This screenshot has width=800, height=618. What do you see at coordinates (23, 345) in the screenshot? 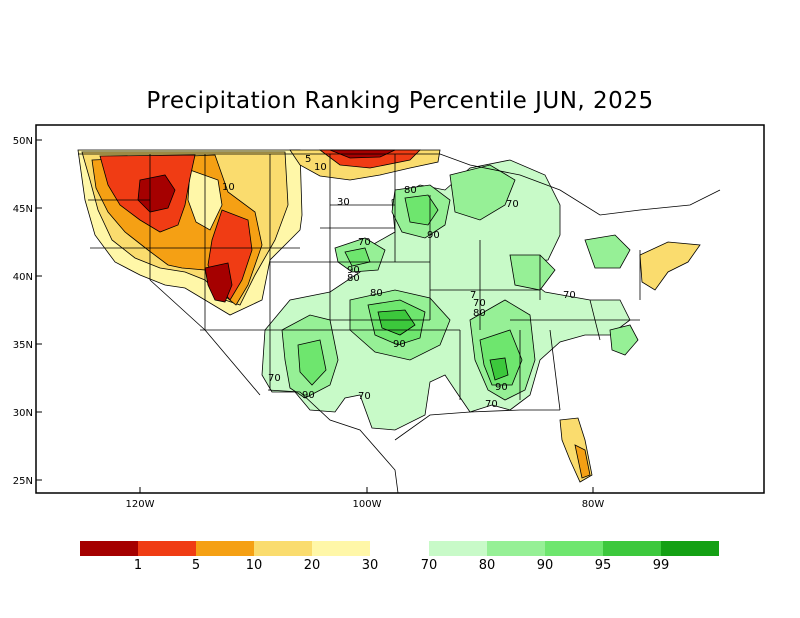
I see `lat-tick-label: 35N` at bounding box center [23, 345].